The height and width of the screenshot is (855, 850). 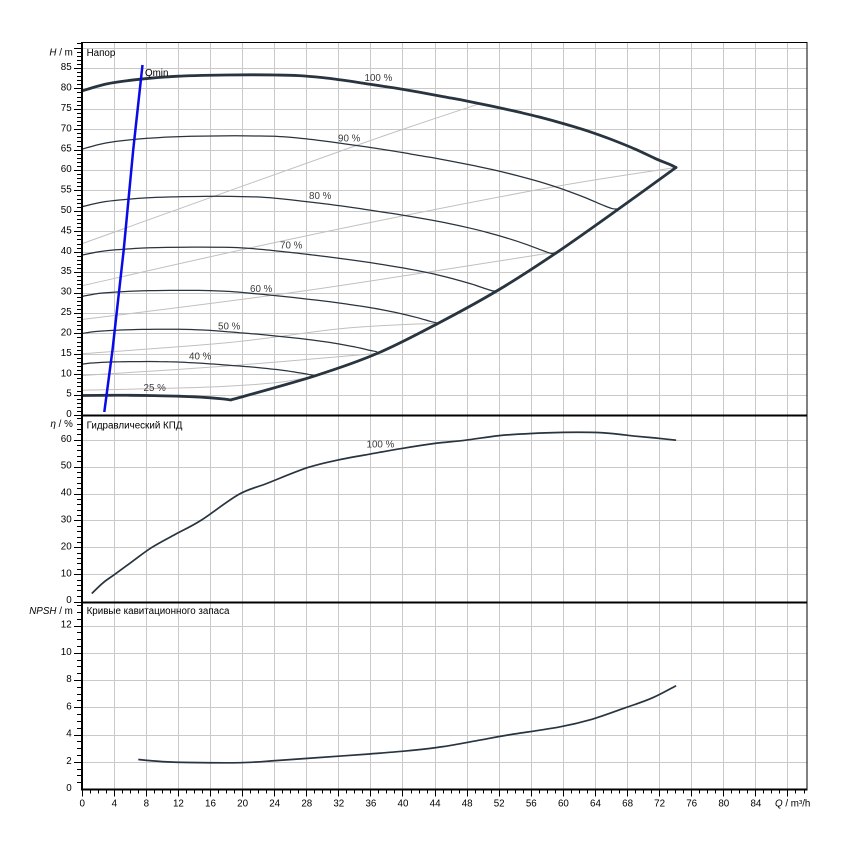 What do you see at coordinates (156, 73) in the screenshot?
I see `svg-text: Qmin` at bounding box center [156, 73].